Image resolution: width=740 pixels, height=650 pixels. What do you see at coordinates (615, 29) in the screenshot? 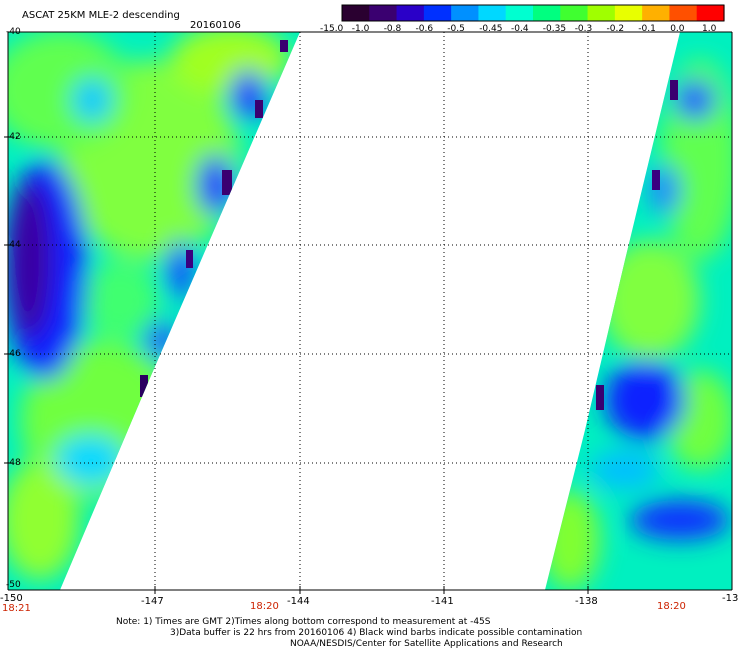
I see `colorbar-label: -0.2` at bounding box center [615, 29].